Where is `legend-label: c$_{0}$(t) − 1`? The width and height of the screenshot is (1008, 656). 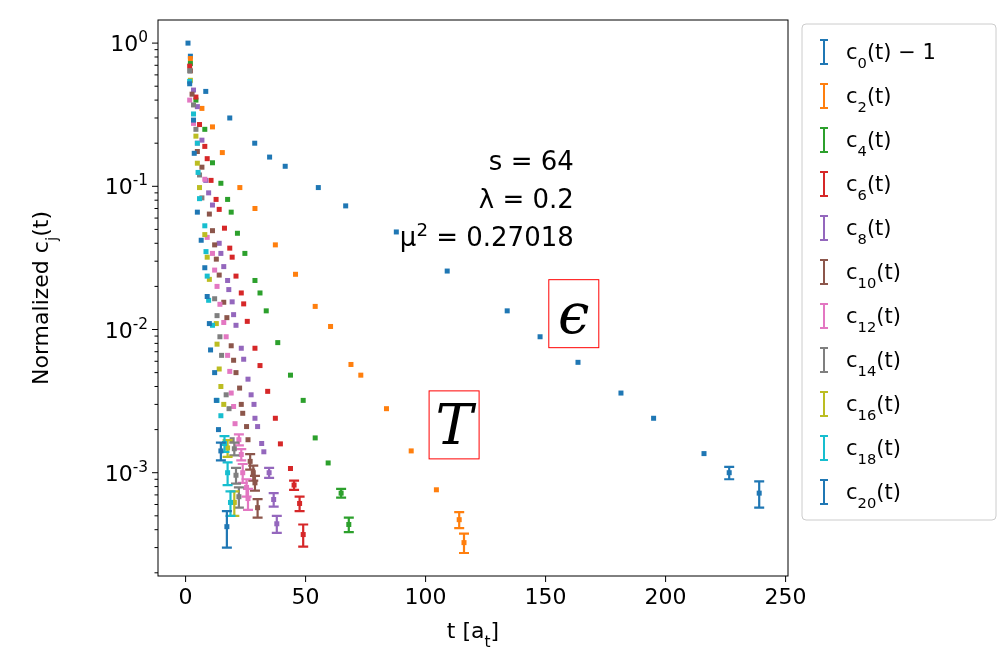
legend-label: c$_{0}$(t) − 1 is located at coordinates (891, 55).